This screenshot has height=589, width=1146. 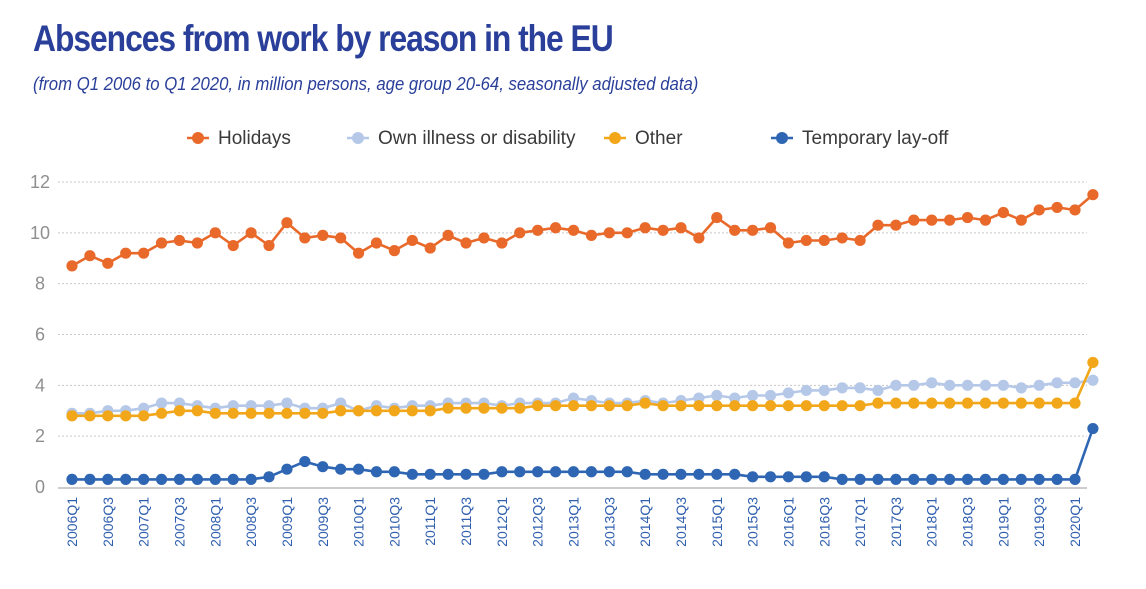 I want to click on x-tick-label: 2014Q3, so click(x=681, y=522).